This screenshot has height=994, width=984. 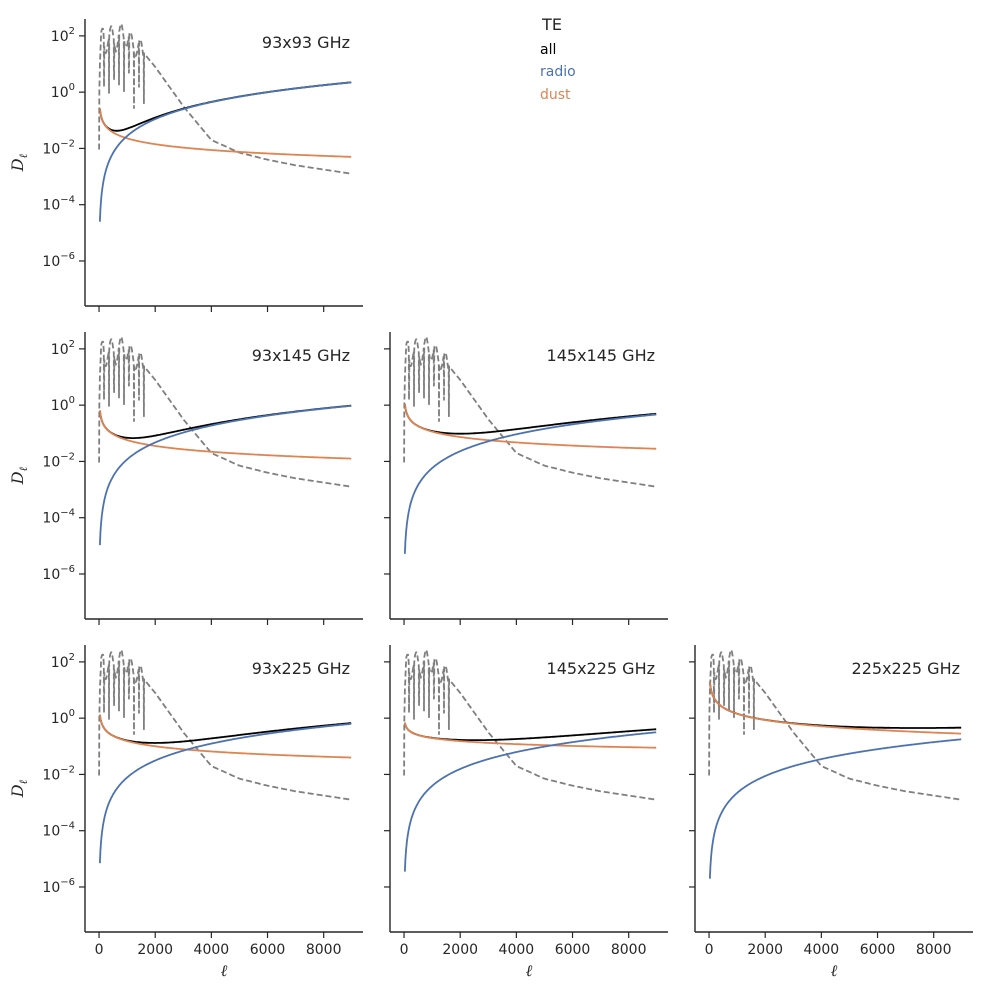 I want to click on legend-entry-dust: dust, so click(x=555, y=95).